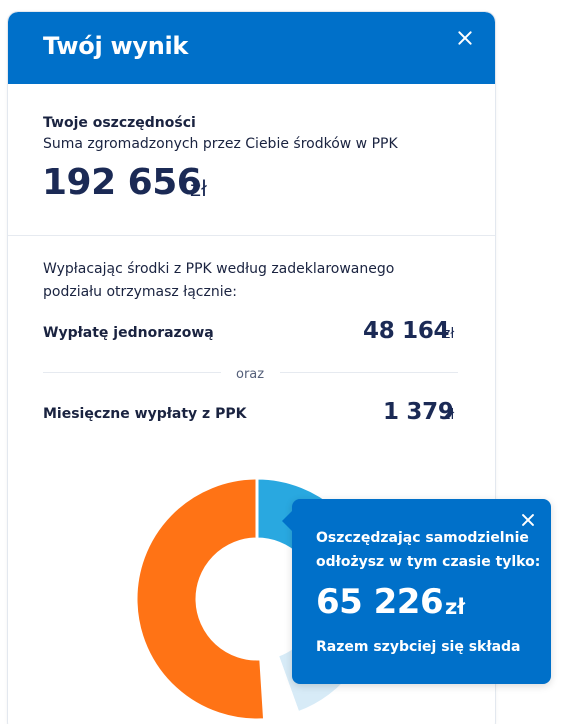  I want to click on lump-sum-value: 48 164, so click(406, 331).